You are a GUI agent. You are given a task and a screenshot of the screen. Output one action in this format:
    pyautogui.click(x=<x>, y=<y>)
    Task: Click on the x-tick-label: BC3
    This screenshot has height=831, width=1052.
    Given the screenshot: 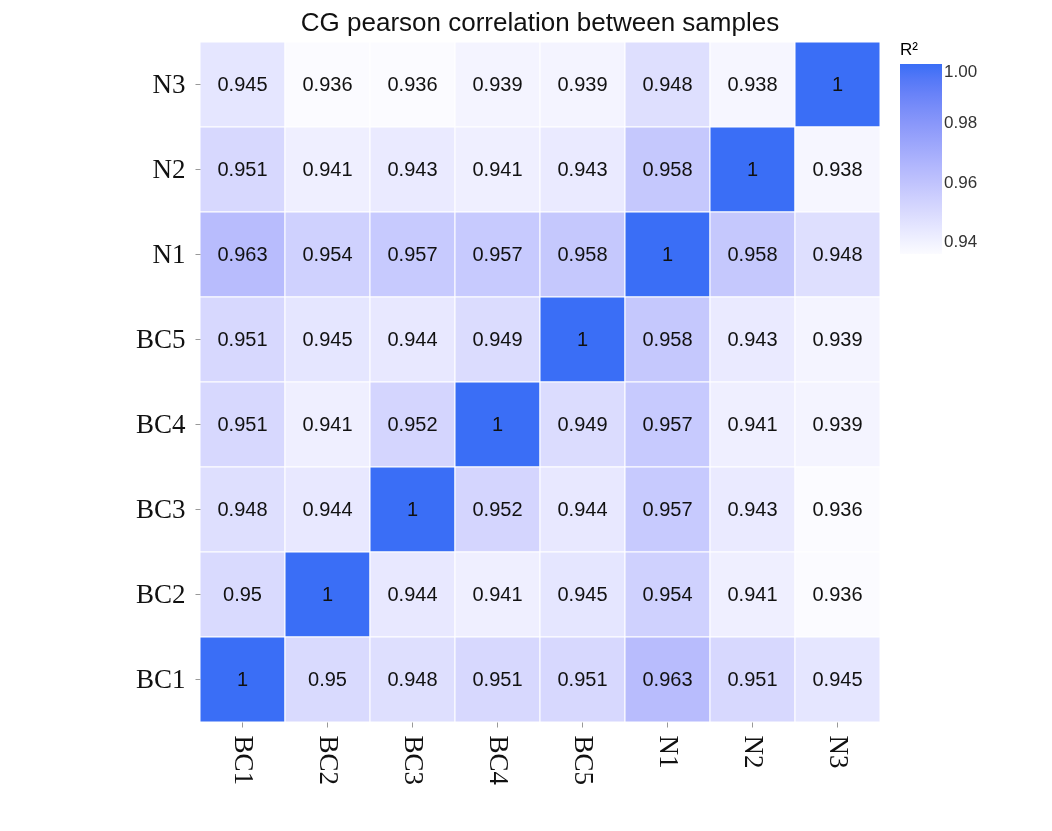 What is the action you would take?
    pyautogui.click(x=413, y=760)
    